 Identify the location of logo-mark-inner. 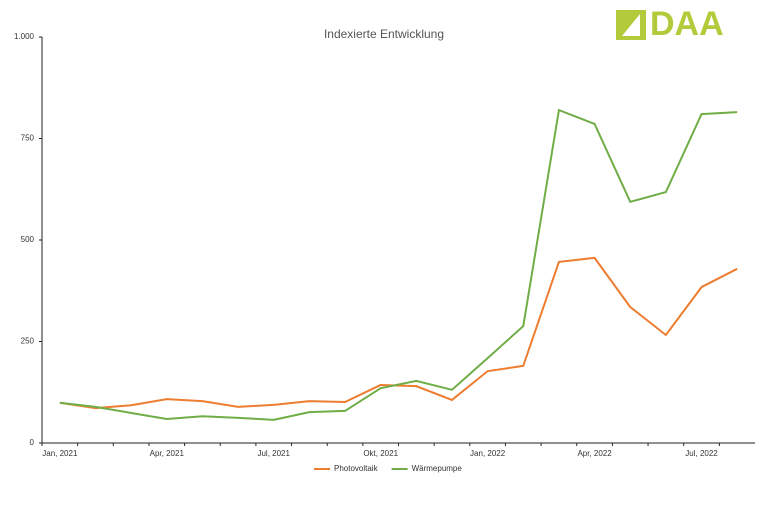
(631, 25).